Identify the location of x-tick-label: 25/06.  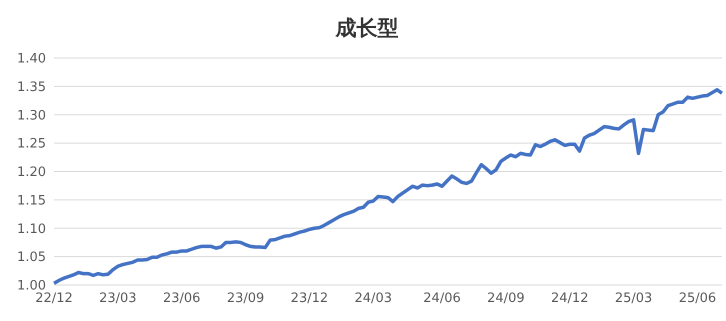
(697, 298).